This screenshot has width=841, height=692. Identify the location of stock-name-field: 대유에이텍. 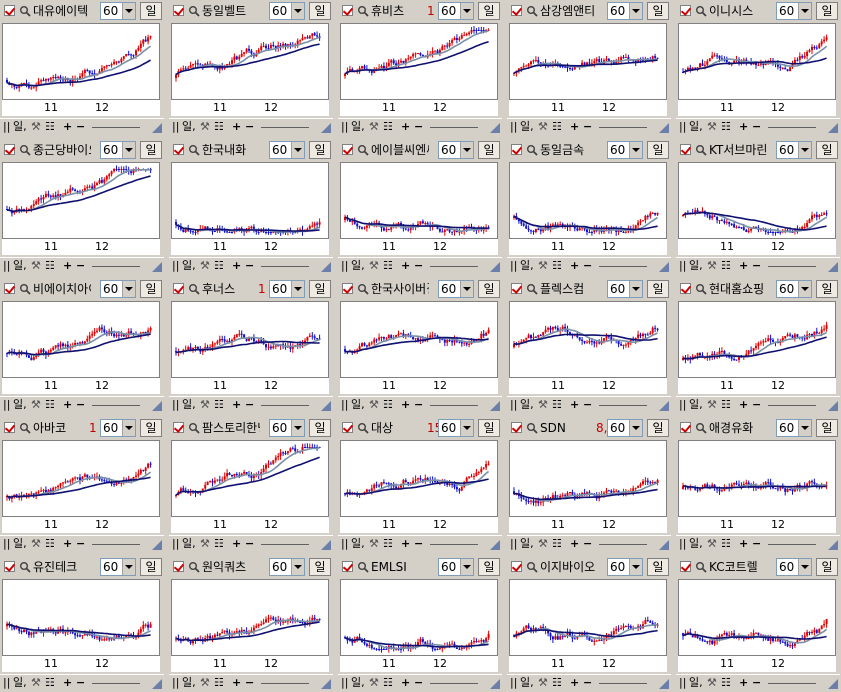
(61, 11).